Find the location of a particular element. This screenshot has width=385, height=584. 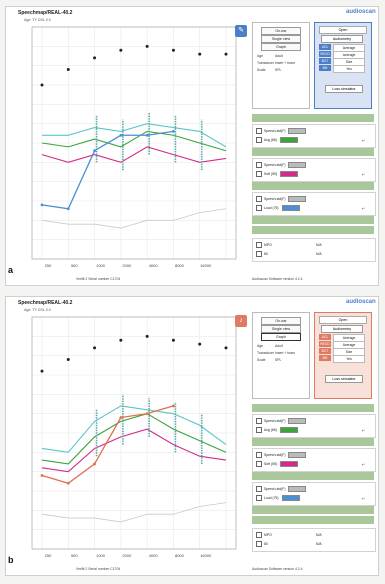

teal-series is located at coordinates (134, 429).